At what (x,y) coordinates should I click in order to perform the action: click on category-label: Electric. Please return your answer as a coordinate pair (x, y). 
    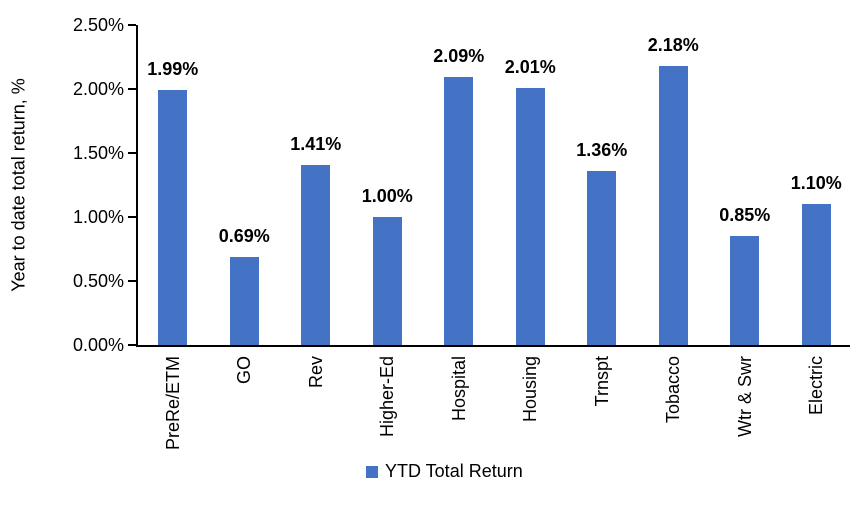
    Looking at the image, I should click on (816, 386).